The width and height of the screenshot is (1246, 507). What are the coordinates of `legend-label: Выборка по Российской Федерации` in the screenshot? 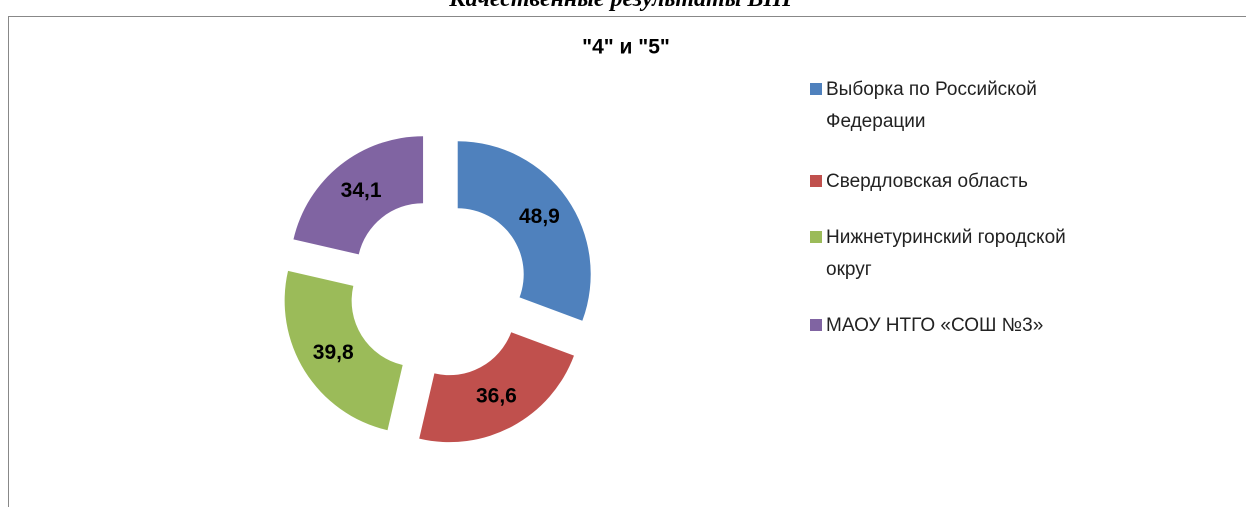 It's located at (931, 105).